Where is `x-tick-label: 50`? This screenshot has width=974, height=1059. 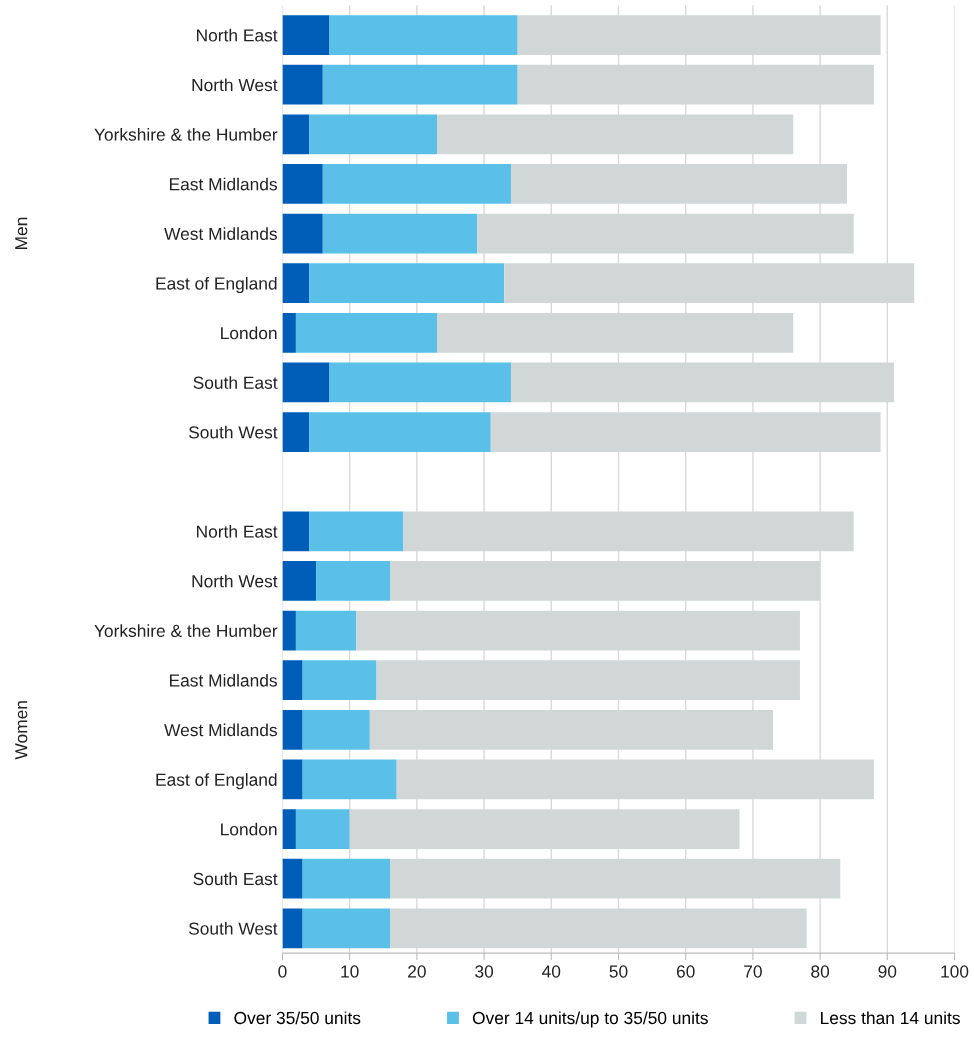
x-tick-label: 50 is located at coordinates (618, 971).